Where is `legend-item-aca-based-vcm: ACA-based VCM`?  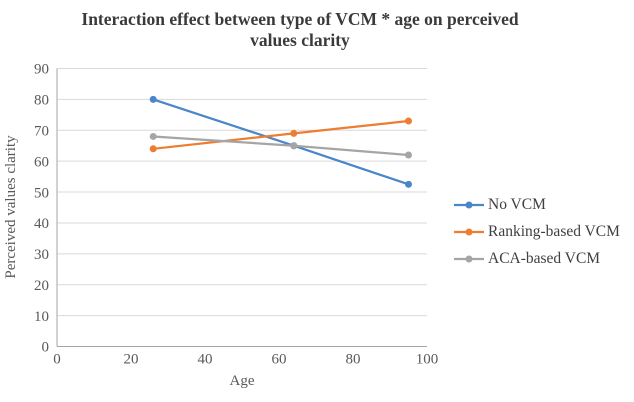 legend-item-aca-based-vcm: ACA-based VCM is located at coordinates (537, 258).